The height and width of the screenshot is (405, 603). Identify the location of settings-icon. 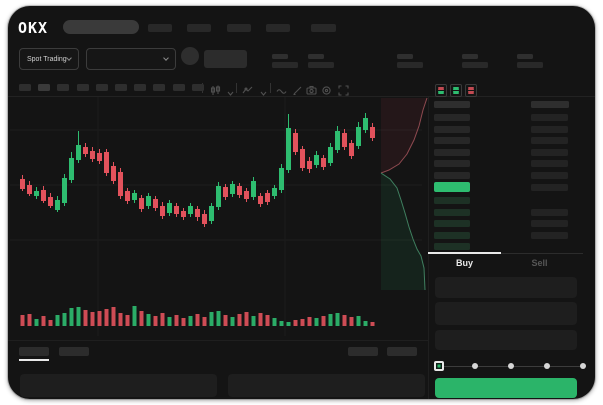
(326, 89).